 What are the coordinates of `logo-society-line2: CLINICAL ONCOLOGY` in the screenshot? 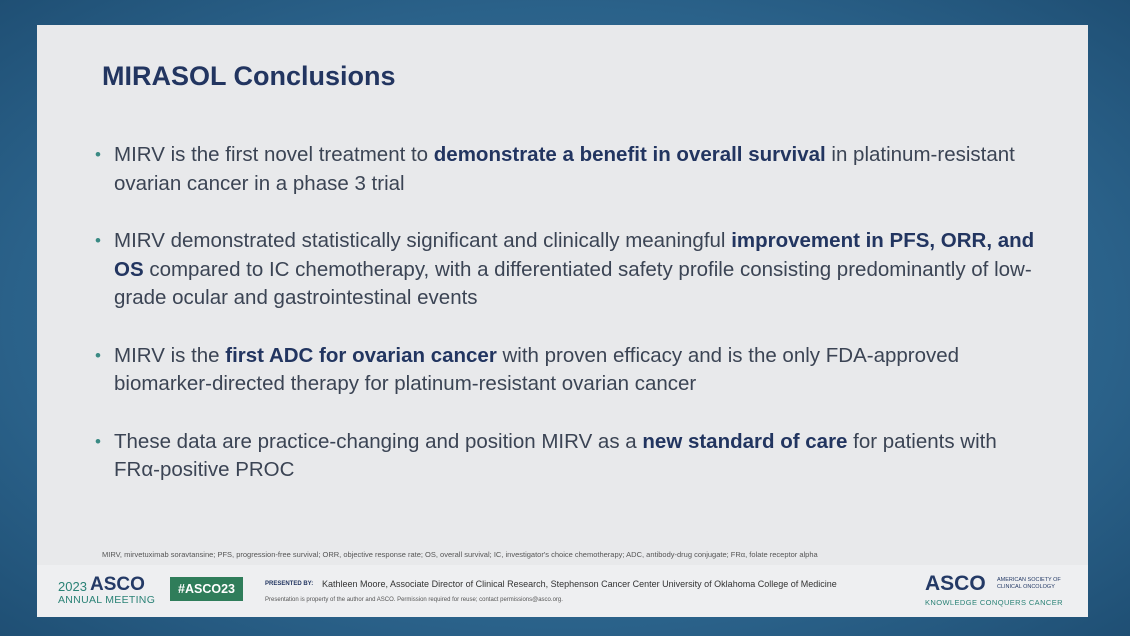 It's located at (1026, 587).